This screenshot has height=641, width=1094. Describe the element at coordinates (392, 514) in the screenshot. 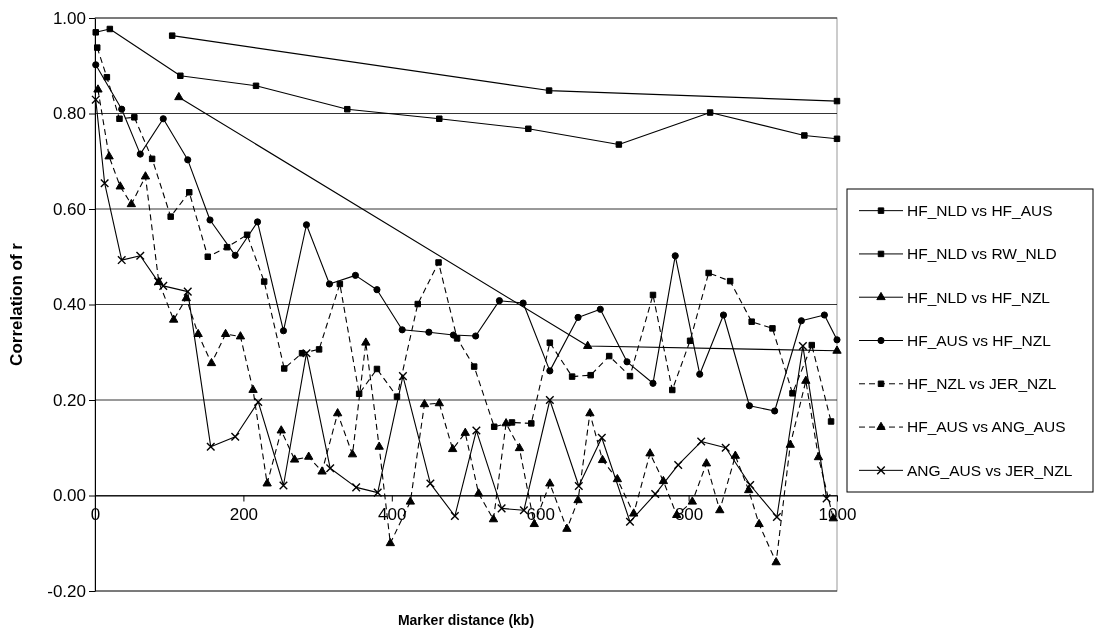

I see `x-tick-label: 400` at that location.